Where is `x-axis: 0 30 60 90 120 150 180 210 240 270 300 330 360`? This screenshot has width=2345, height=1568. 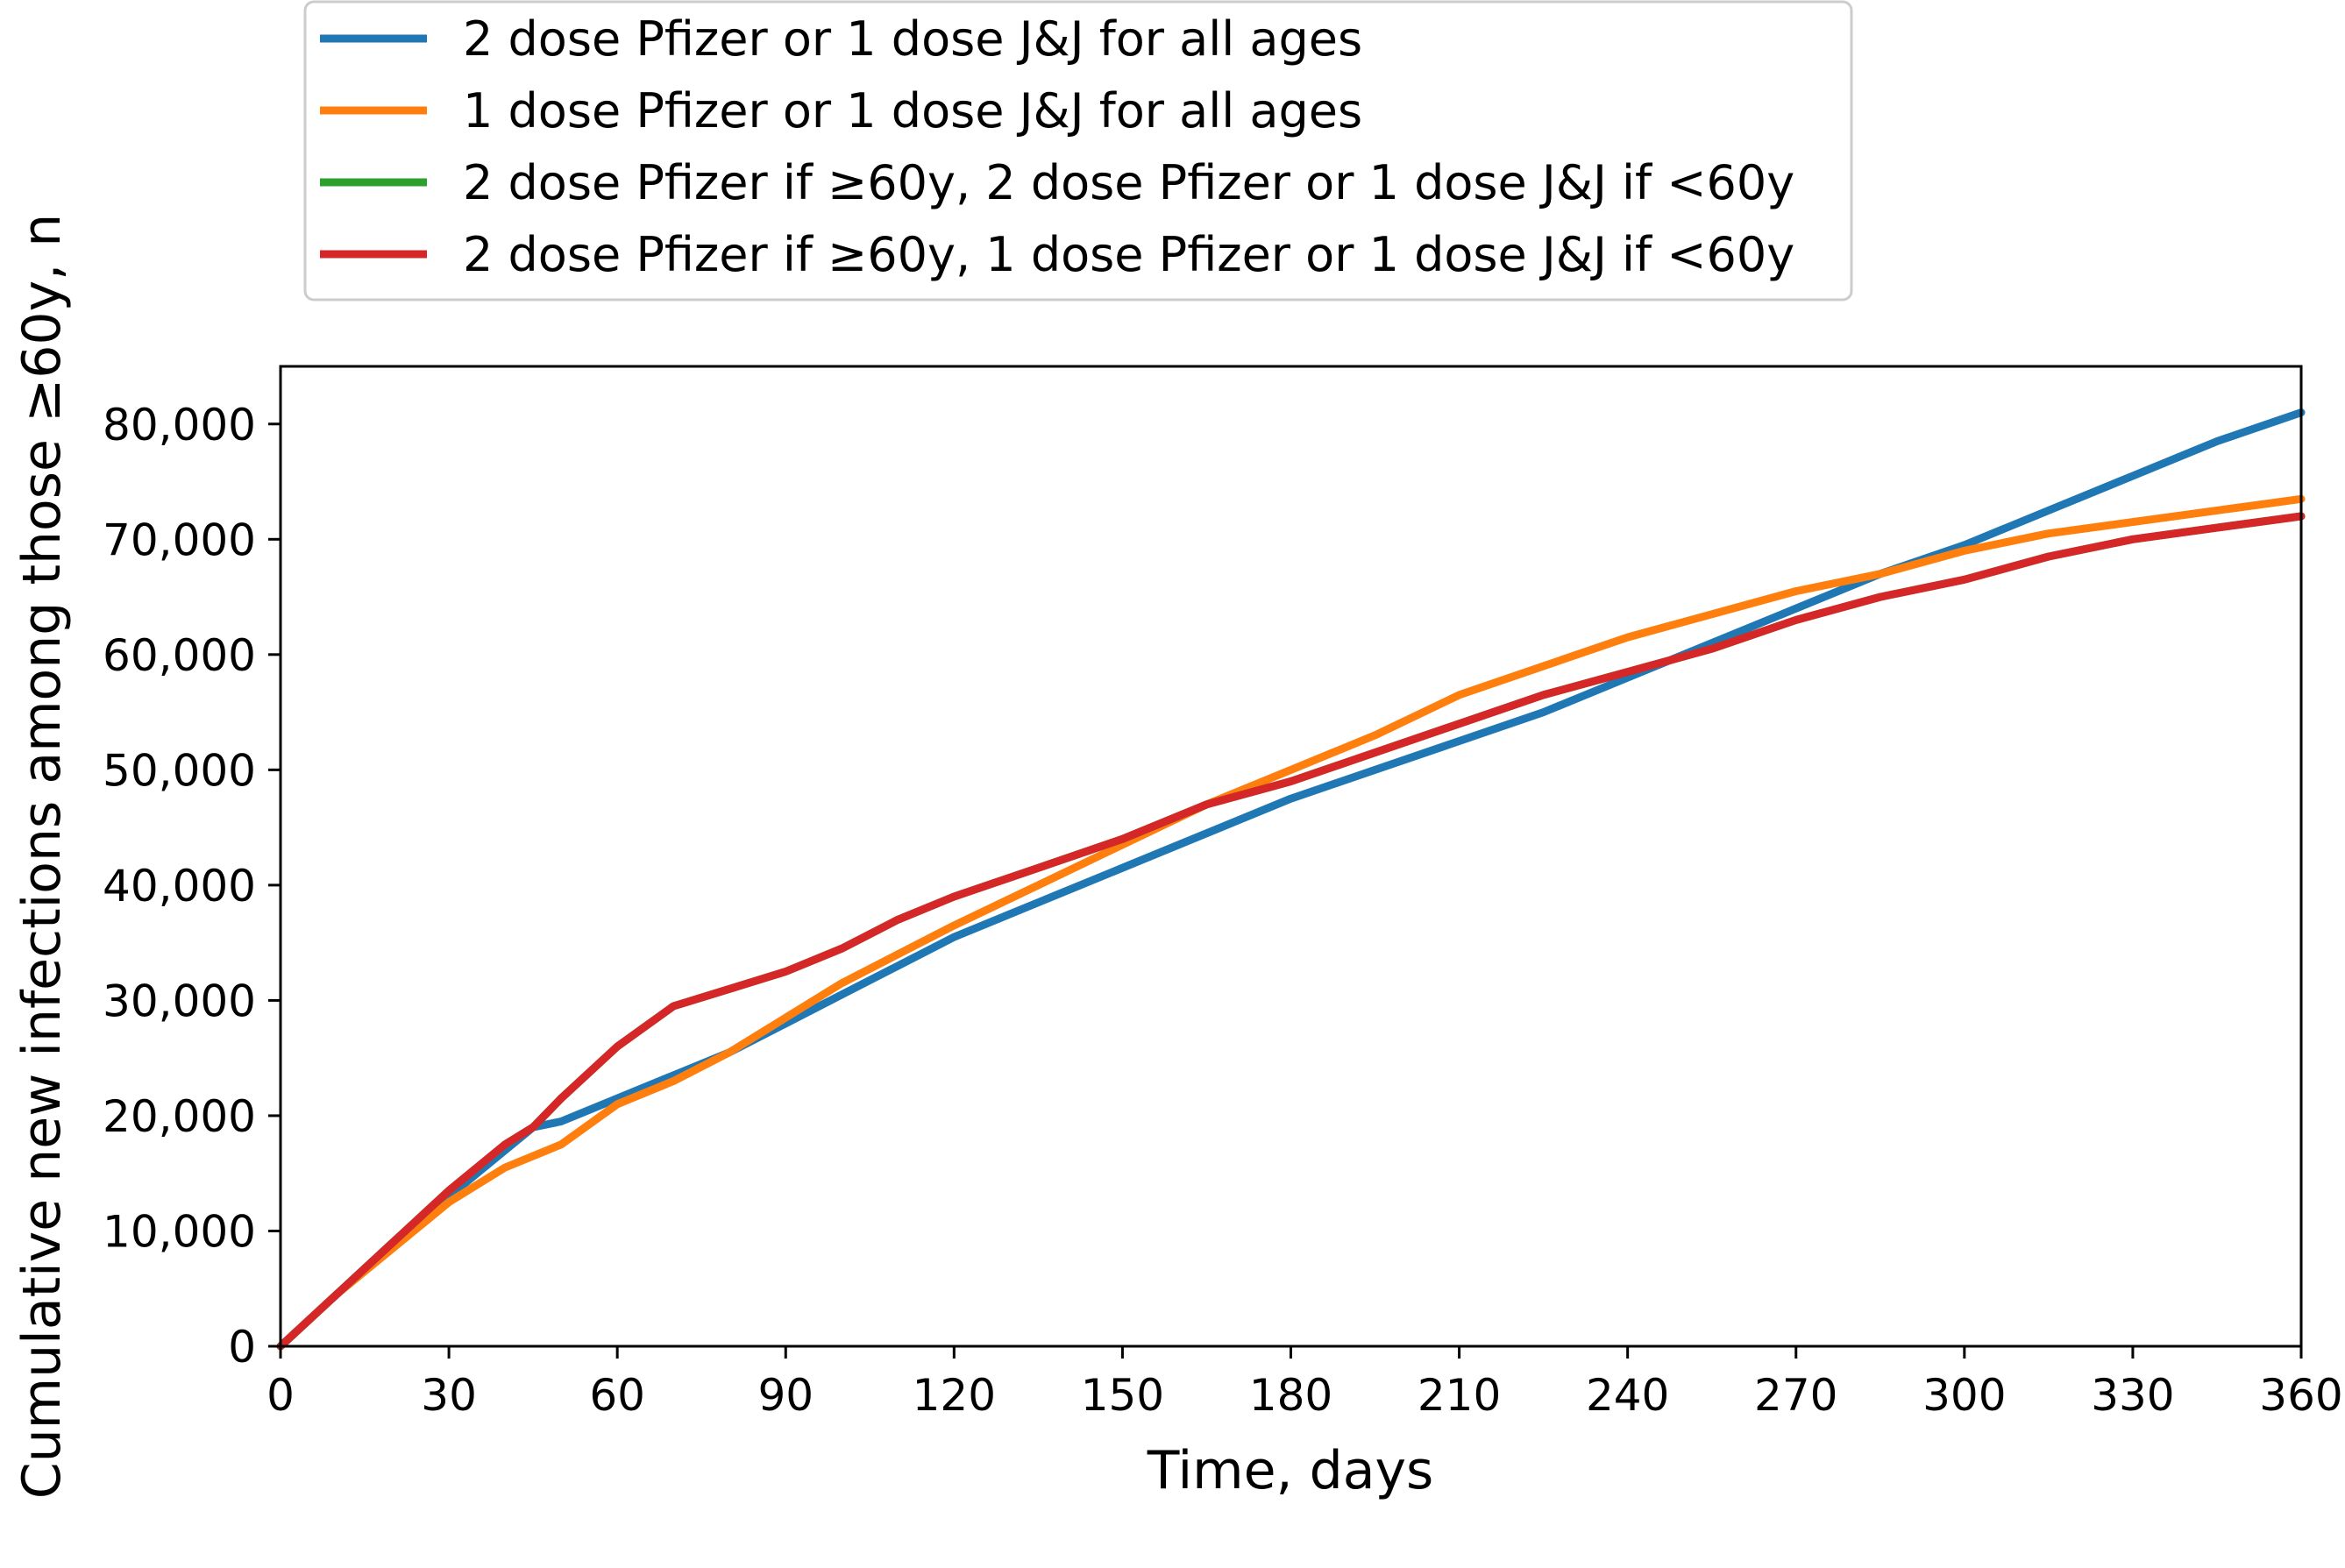 x-axis: 0 30 60 90 120 150 180 210 240 270 300 330 360 is located at coordinates (1304, 1383).